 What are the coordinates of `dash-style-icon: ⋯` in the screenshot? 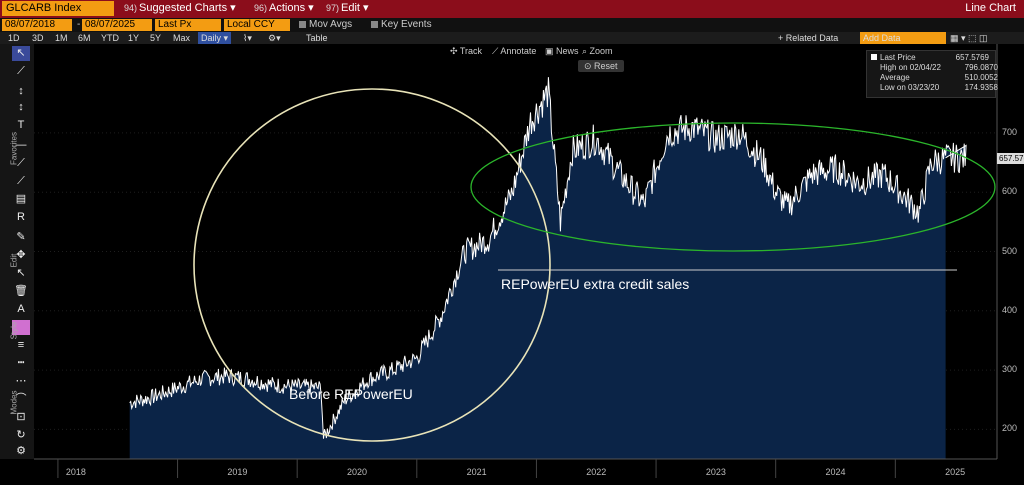 It's located at (21, 381).